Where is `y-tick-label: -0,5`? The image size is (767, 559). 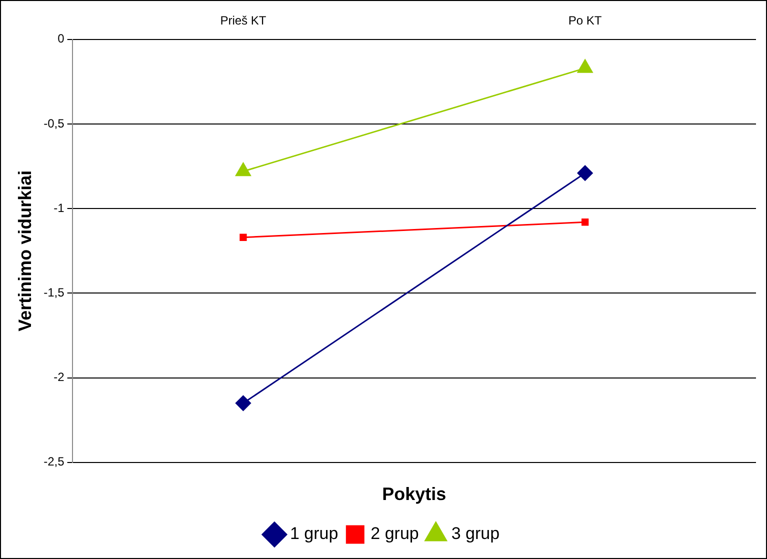
y-tick-label: -0,5 is located at coordinates (54, 123).